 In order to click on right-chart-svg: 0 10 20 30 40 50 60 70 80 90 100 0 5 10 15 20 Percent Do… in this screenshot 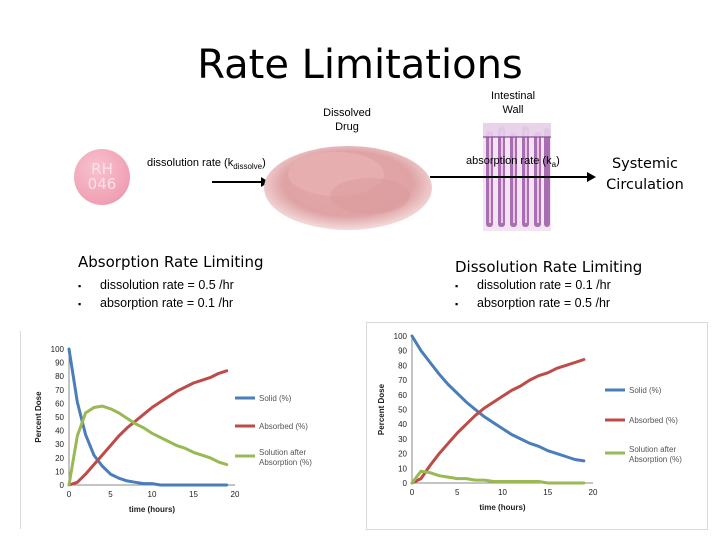, I will do `click(529, 422)`.